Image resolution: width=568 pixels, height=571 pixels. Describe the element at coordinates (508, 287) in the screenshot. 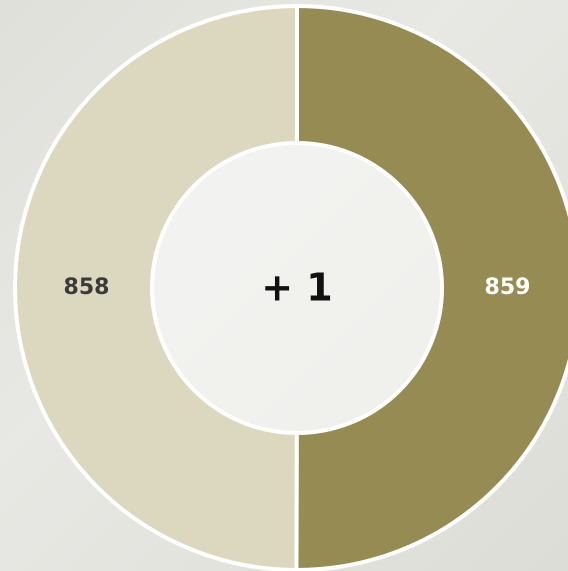

I see `slice-label: 859` at that location.